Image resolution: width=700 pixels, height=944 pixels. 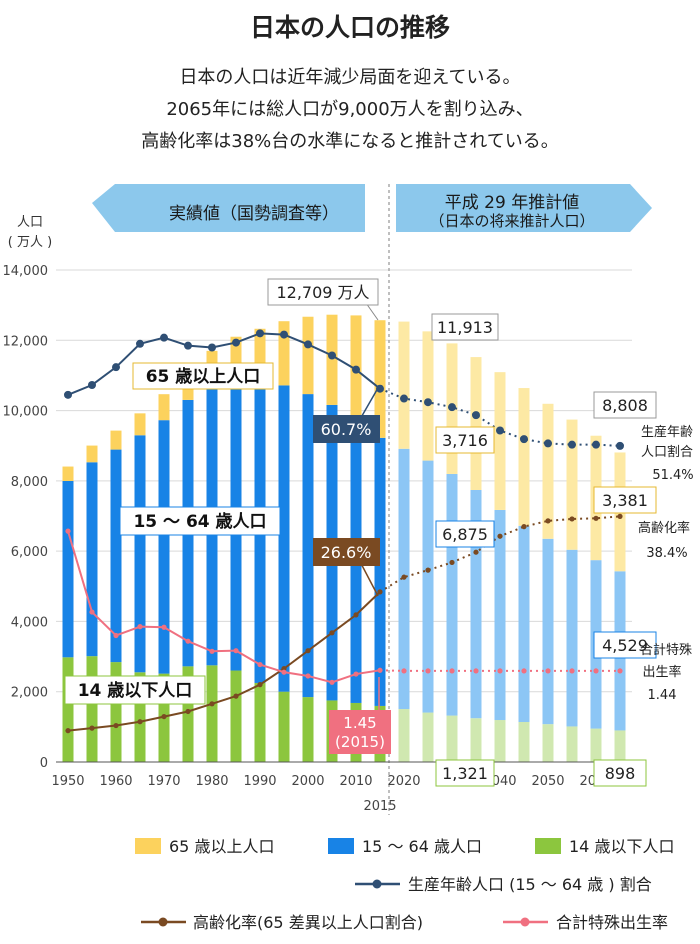 What do you see at coordinates (322, 292) in the screenshot?
I see `callout-total-2015-text: 12,709 万人` at bounding box center [322, 292].